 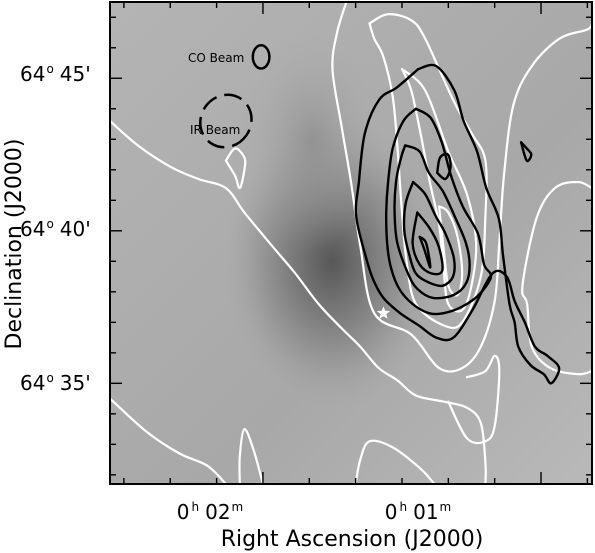 What do you see at coordinates (55, 383) in the screenshot?
I see `y-tick-label-2: 64o 35'` at bounding box center [55, 383].